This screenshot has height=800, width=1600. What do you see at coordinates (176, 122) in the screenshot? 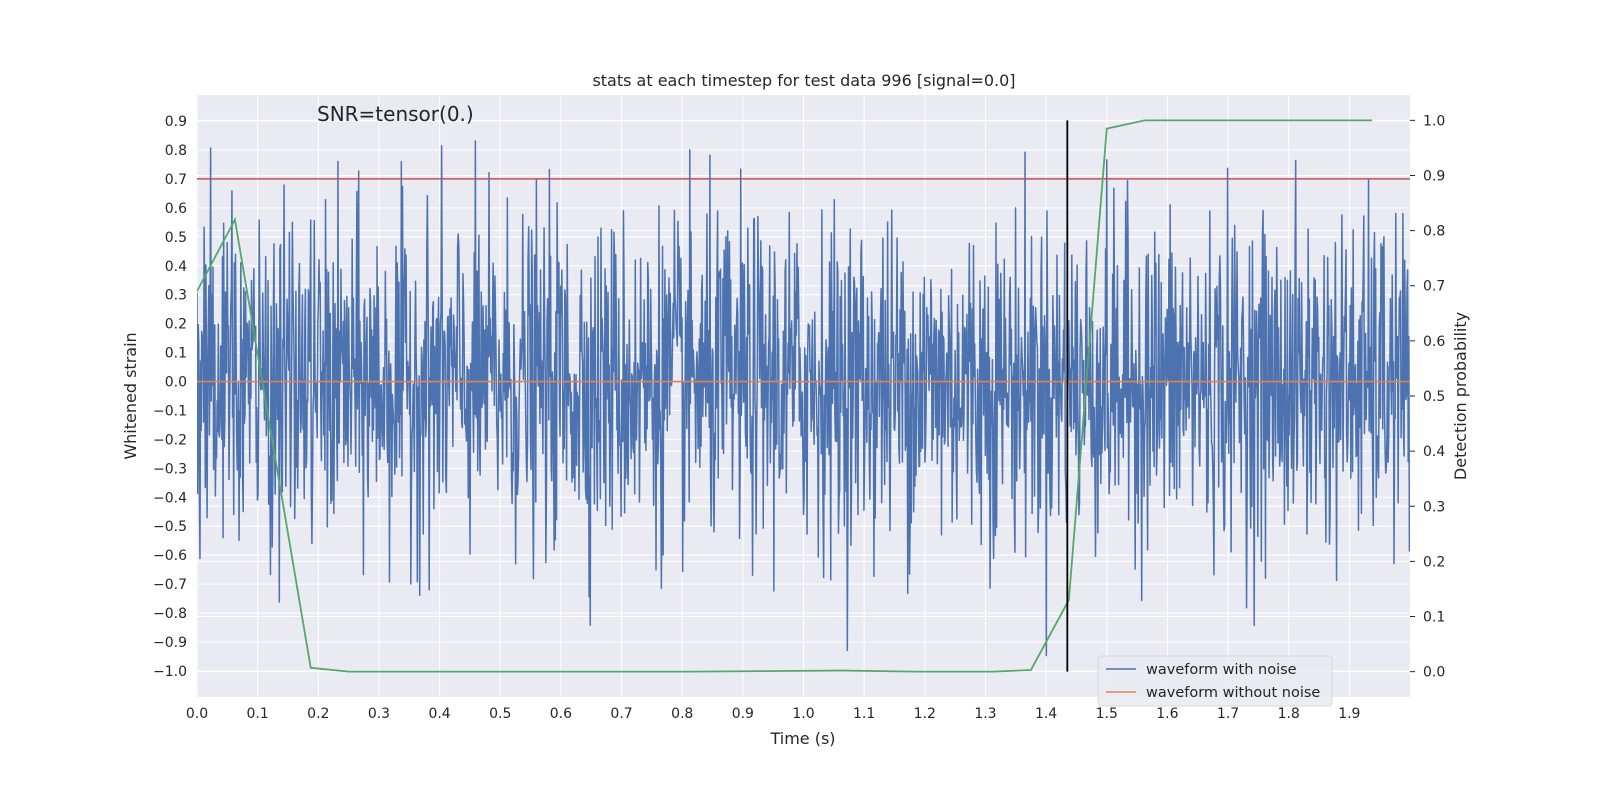
I see `y-tick-label: 0.9` at bounding box center [176, 122].